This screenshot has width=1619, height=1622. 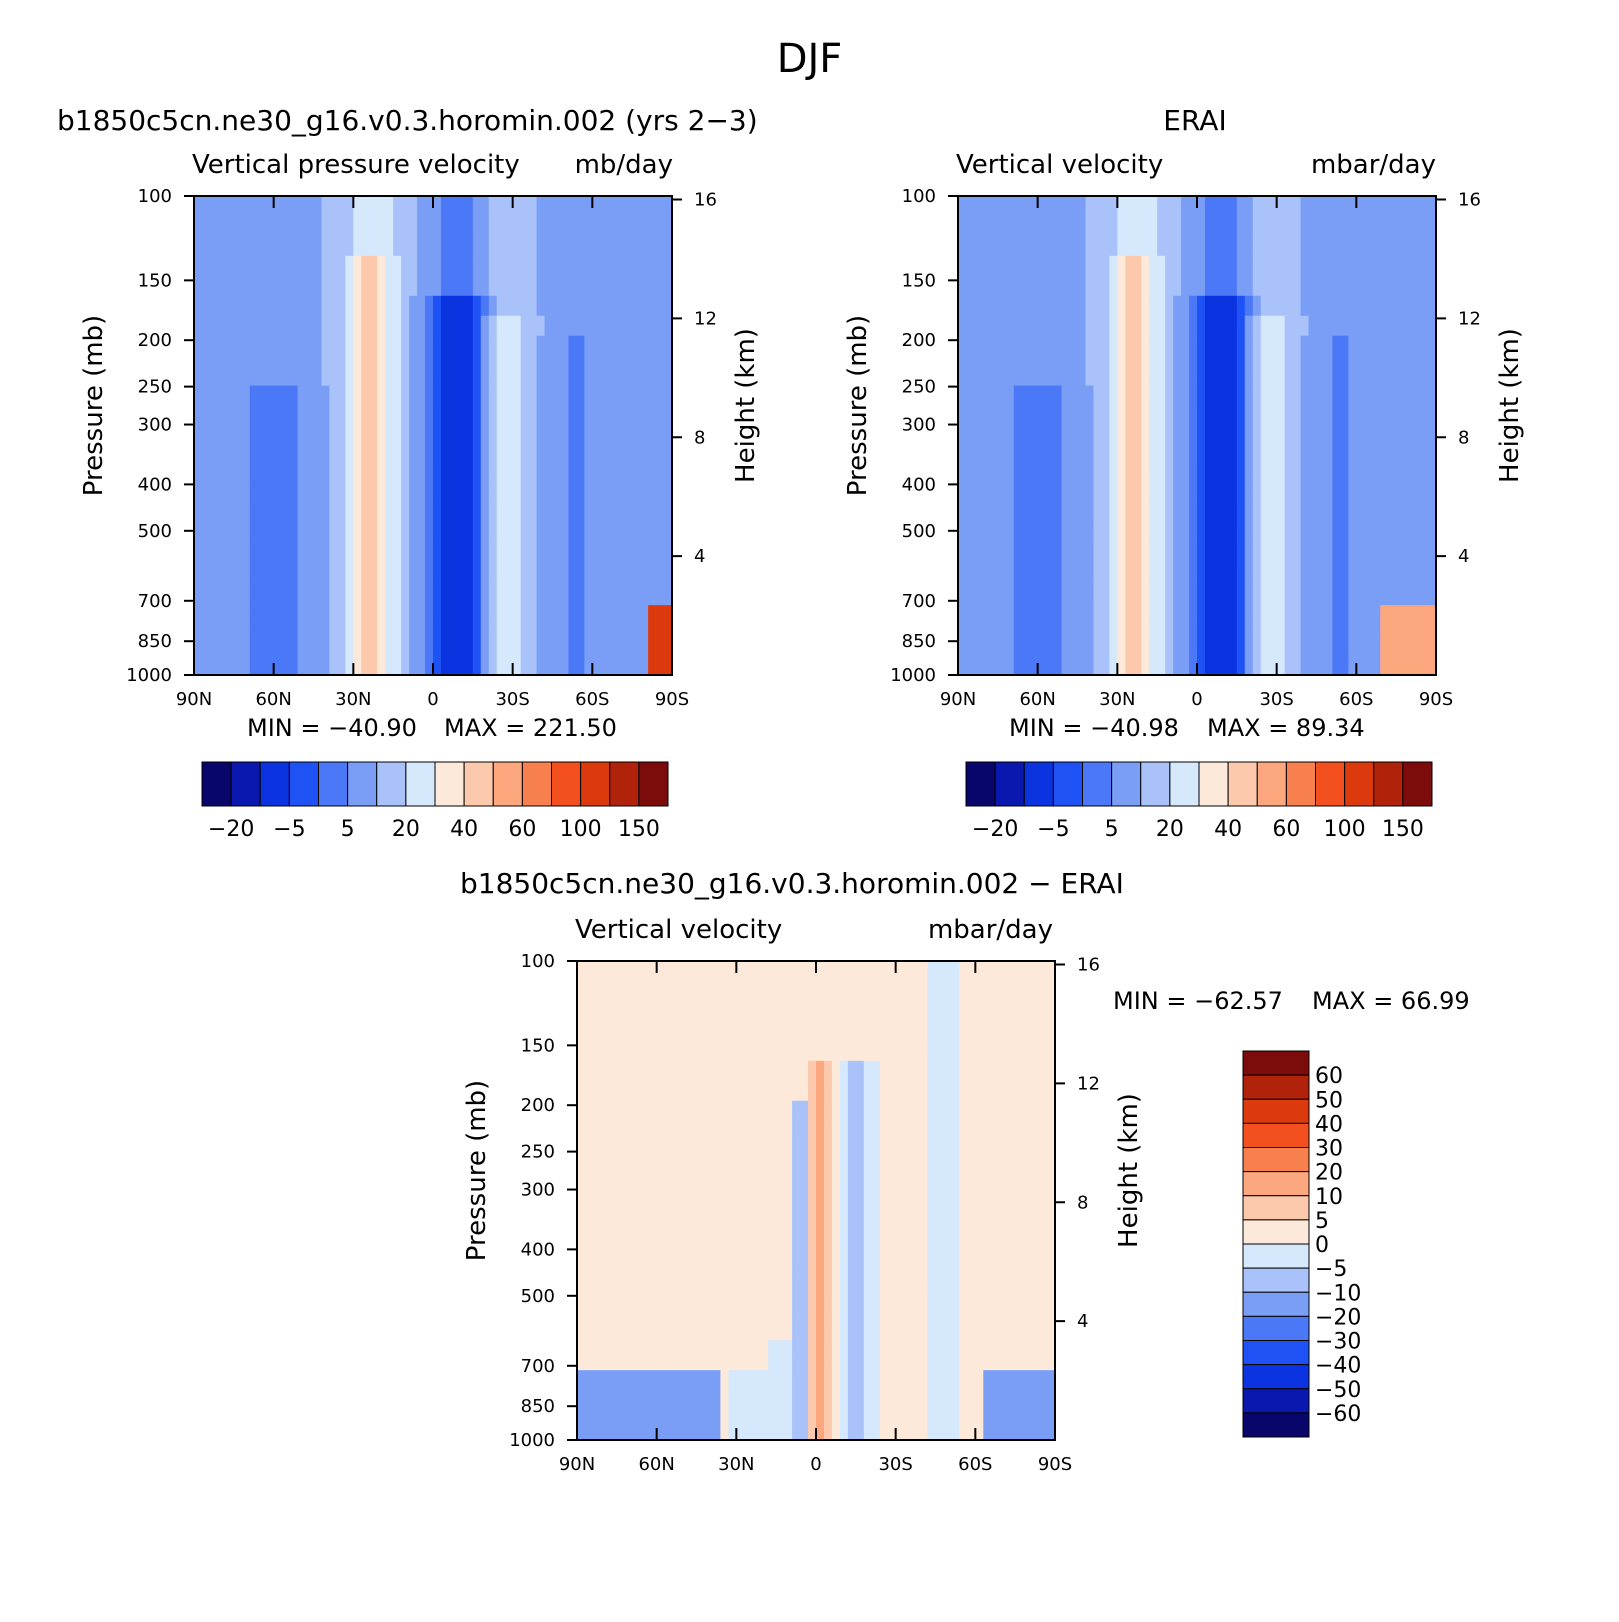 What do you see at coordinates (231, 829) in the screenshot?
I see `colorbar-label: −20` at bounding box center [231, 829].